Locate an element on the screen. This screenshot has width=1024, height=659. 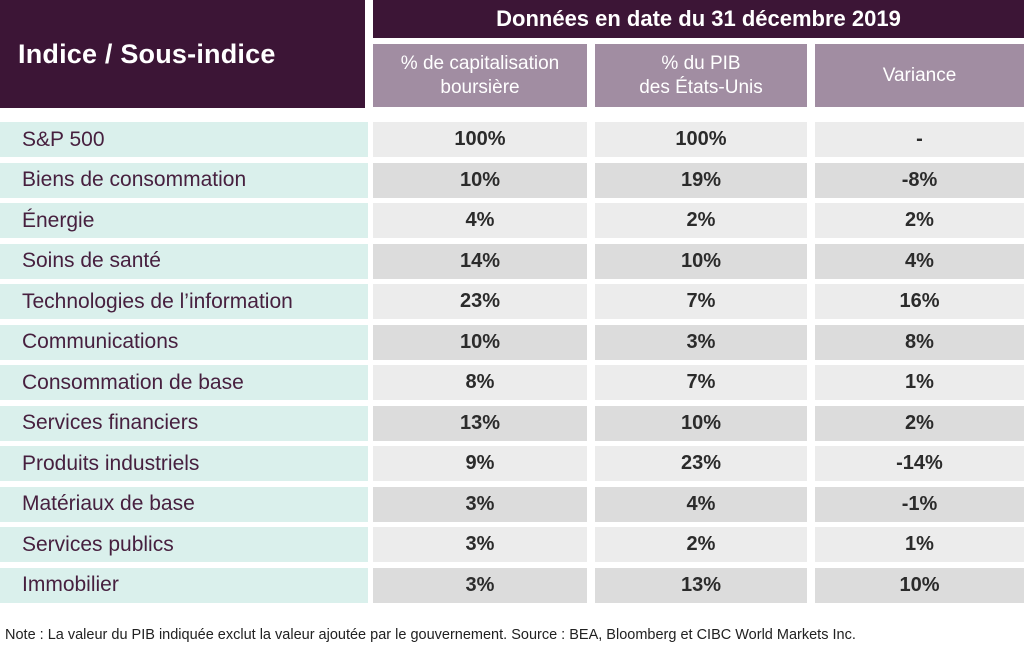
table-row: Matériaux de base 3% 4% -1% is located at coordinates (512, 504).